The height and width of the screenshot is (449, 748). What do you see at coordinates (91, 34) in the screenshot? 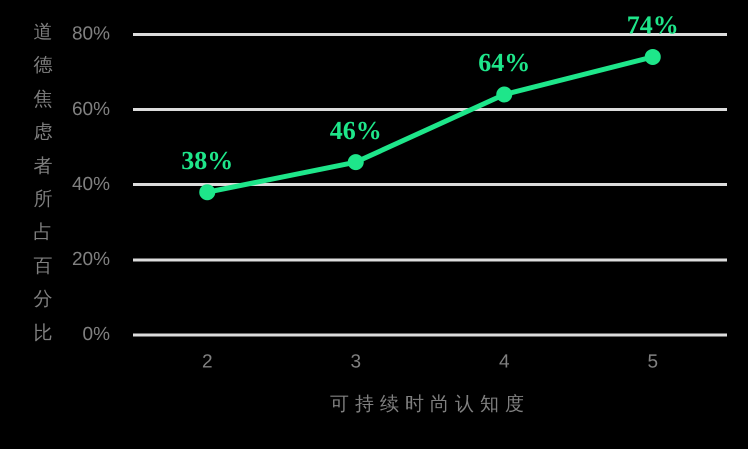
I see `y-tick-label: 80%` at bounding box center [91, 34].